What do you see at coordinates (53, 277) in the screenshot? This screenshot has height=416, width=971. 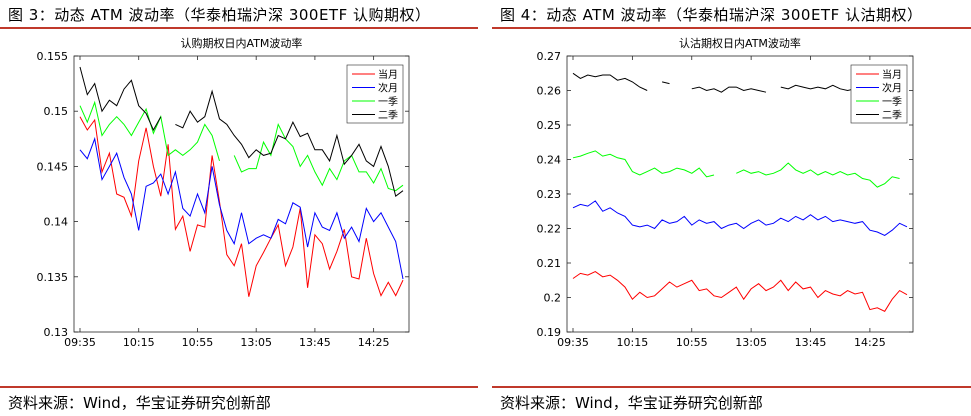 I see `y-tick-label: 0.135` at bounding box center [53, 277].